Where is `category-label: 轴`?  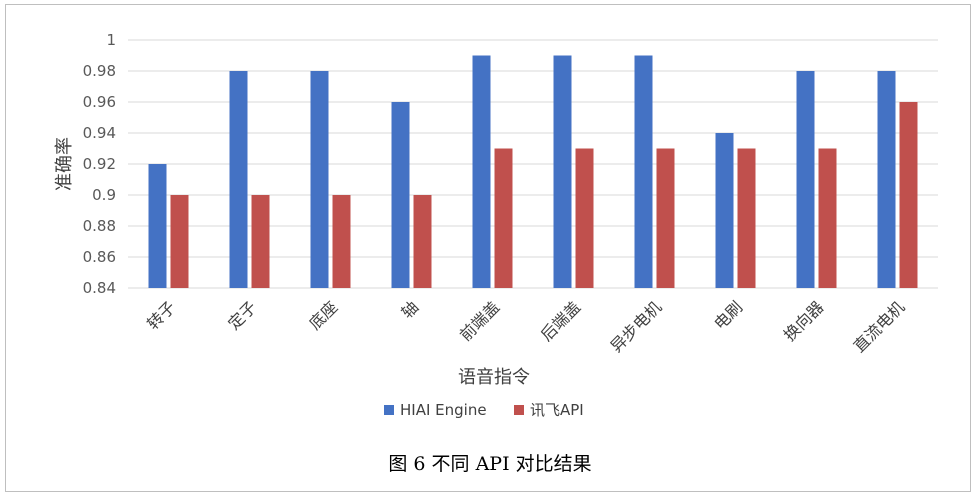
category-label: 轴 is located at coordinates (410, 309).